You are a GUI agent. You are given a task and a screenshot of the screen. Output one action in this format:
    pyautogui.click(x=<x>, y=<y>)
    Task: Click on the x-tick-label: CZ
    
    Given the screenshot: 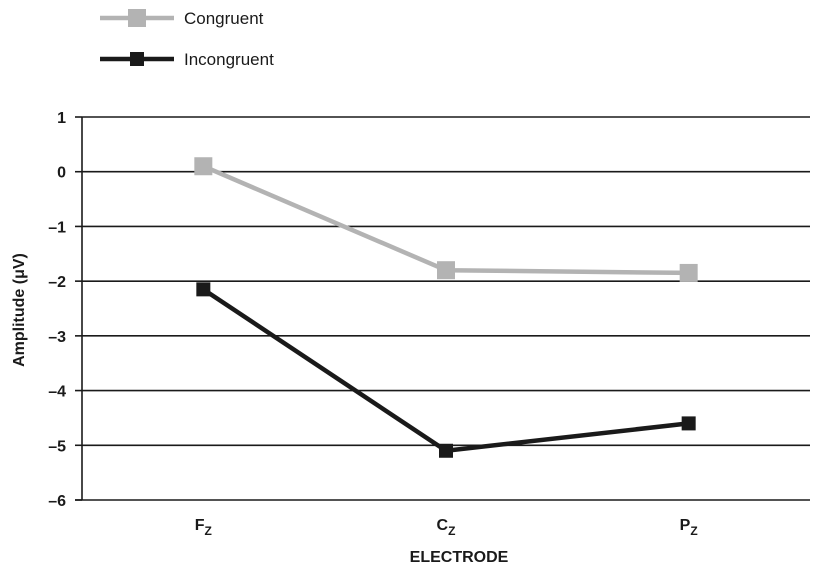 What is the action you would take?
    pyautogui.click(x=446, y=527)
    